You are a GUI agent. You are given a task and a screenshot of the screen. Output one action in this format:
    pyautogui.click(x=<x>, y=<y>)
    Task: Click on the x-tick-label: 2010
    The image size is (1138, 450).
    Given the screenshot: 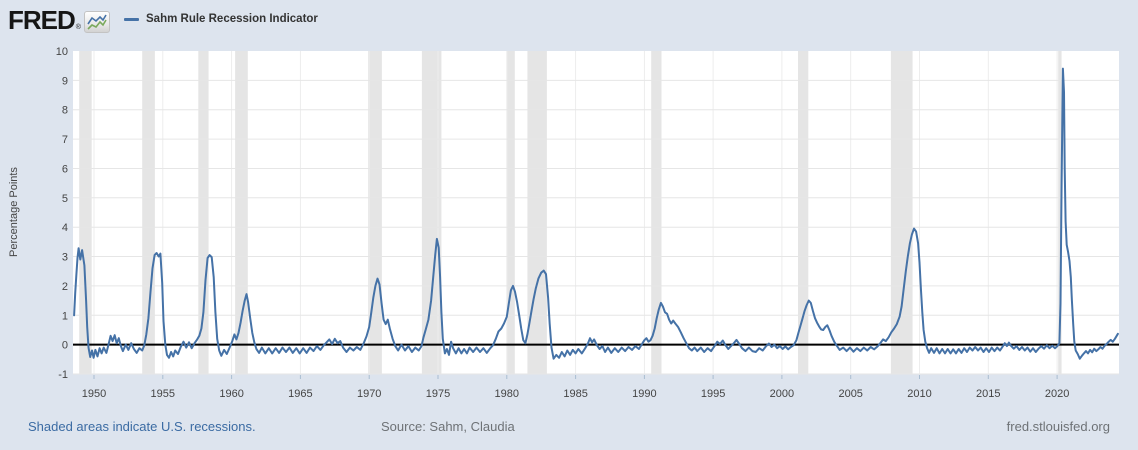 What is the action you would take?
    pyautogui.click(x=919, y=394)
    